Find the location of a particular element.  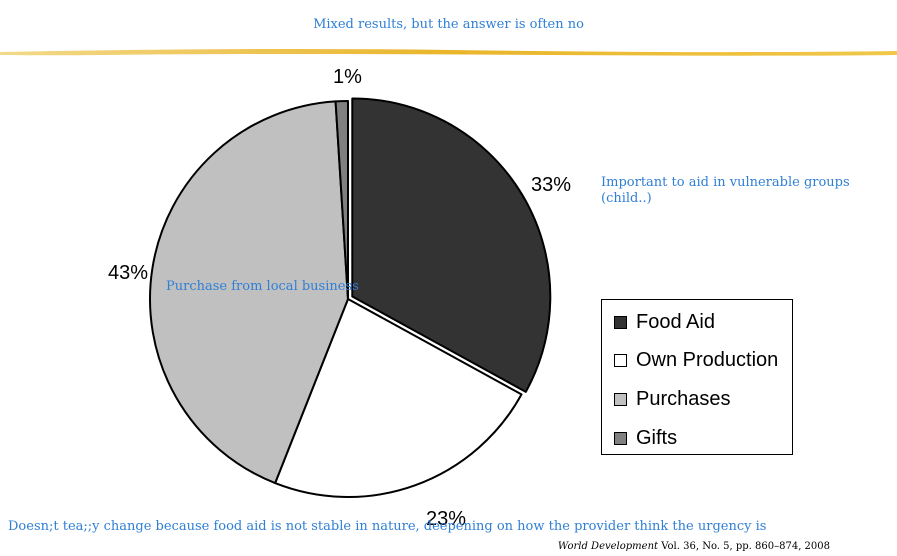

legend-swatch-food-aid is located at coordinates (620, 322).